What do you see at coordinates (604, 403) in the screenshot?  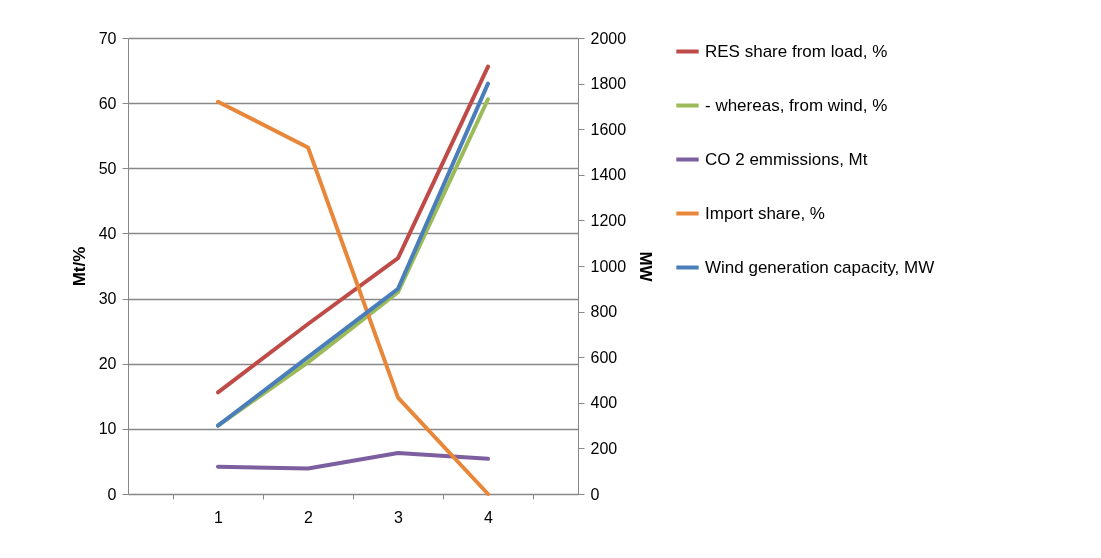 I see `y2-tick-label: 400` at bounding box center [604, 403].